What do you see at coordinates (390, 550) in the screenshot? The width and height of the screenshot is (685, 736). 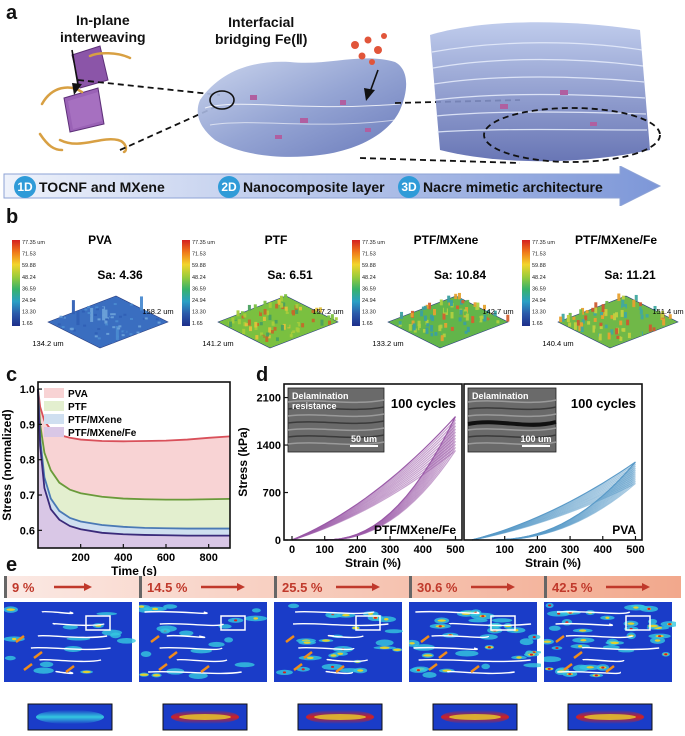 I see `x-tick-label: 300` at bounding box center [390, 550].